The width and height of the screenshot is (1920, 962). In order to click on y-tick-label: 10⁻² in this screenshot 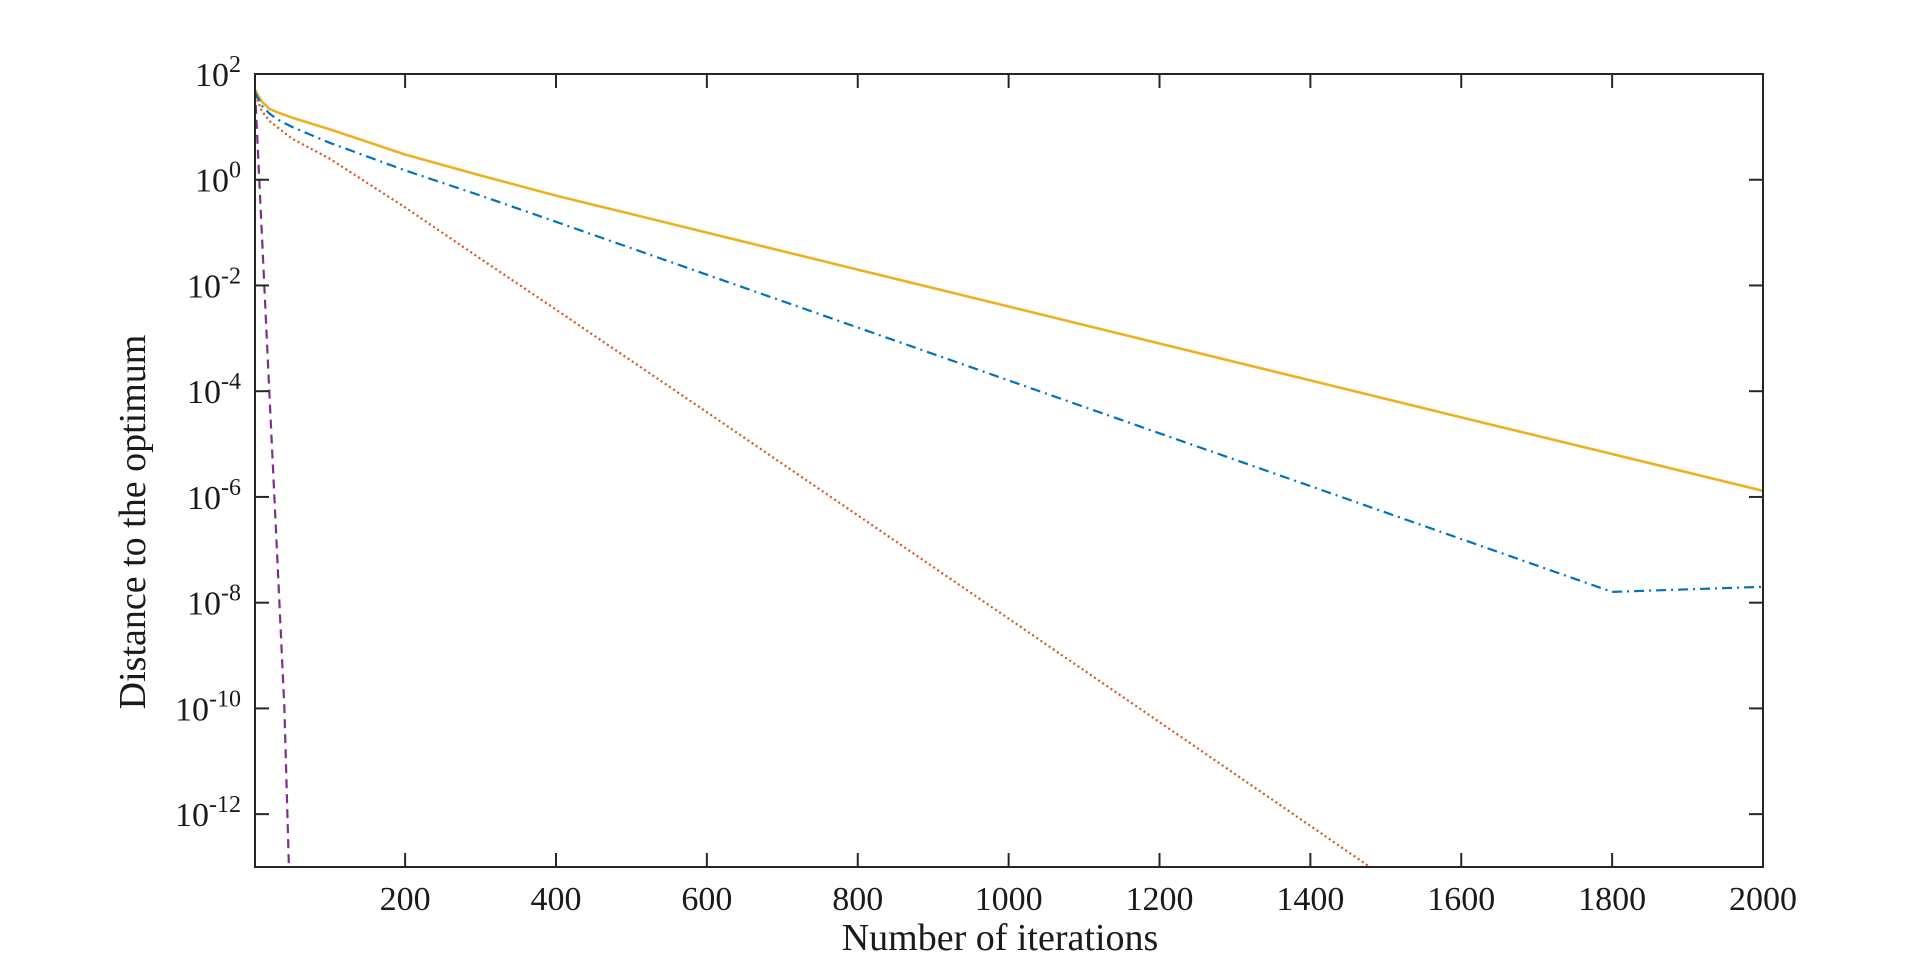, I will do `click(214, 284)`.